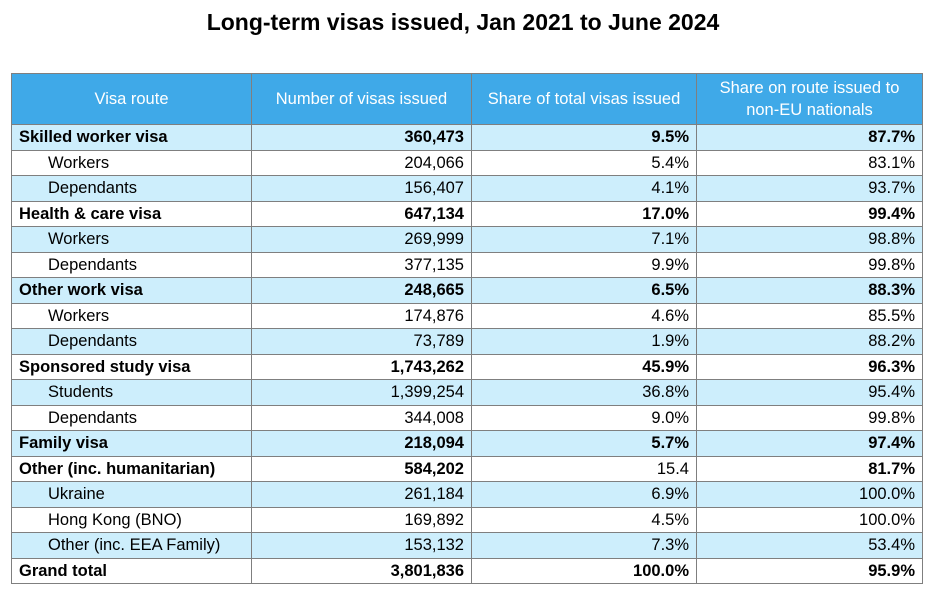 This screenshot has height=597, width=926. Describe the element at coordinates (584, 392) in the screenshot. I see `cell-share-total: 36.8%` at that location.